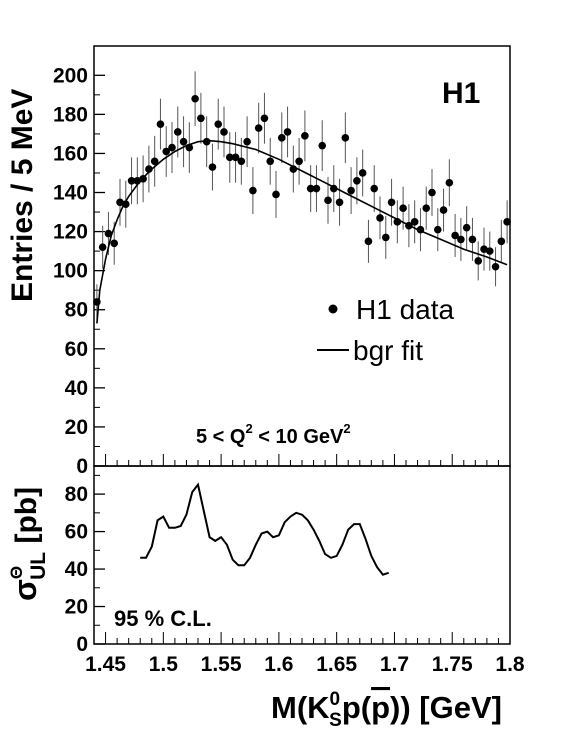 This screenshot has height=729, width=567. I want to click on sigma-symbol: σ, so click(25, 590).